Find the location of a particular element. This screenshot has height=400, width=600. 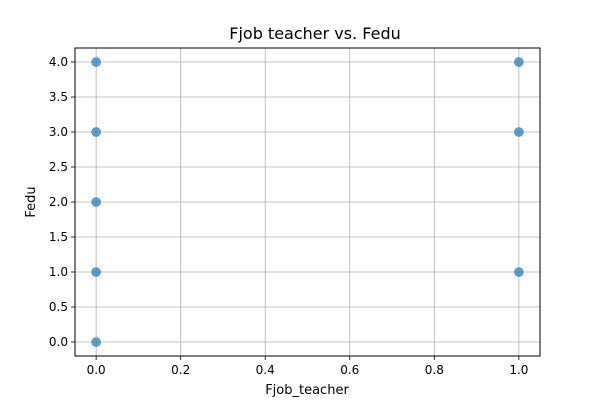

y-tick-label: 1.5 is located at coordinates (58, 237).